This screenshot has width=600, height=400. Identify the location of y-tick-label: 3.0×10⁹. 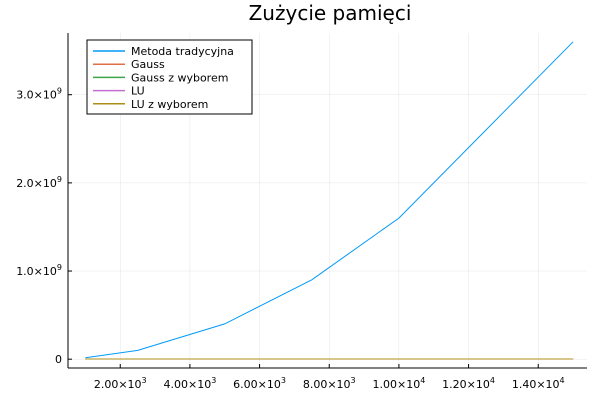
(39, 94).